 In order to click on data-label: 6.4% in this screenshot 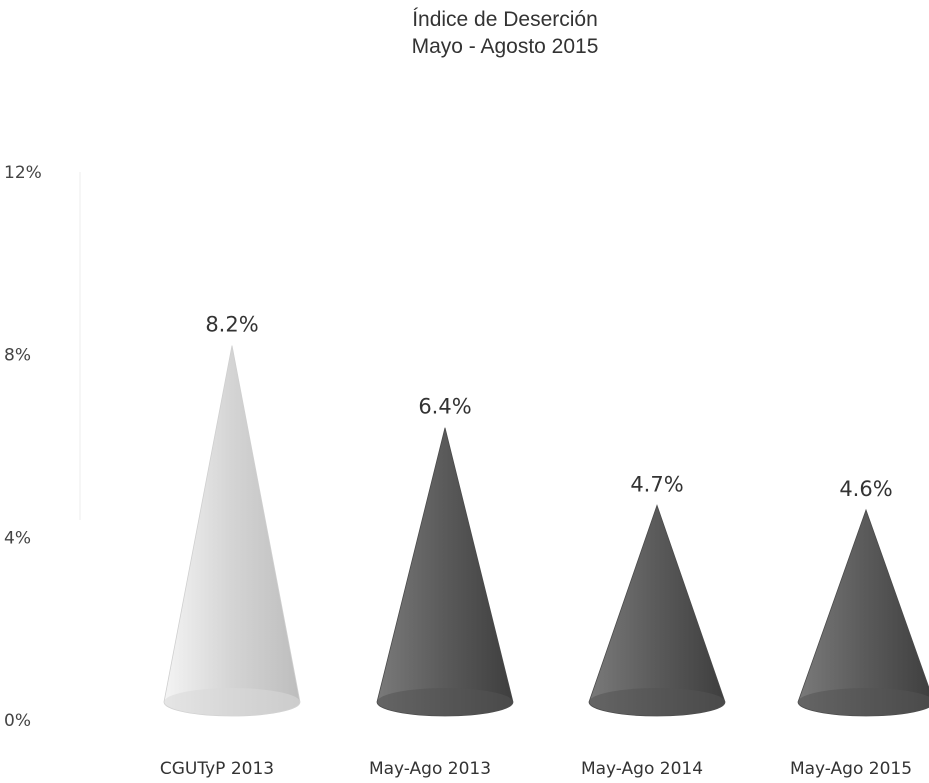, I will do `click(444, 407)`.